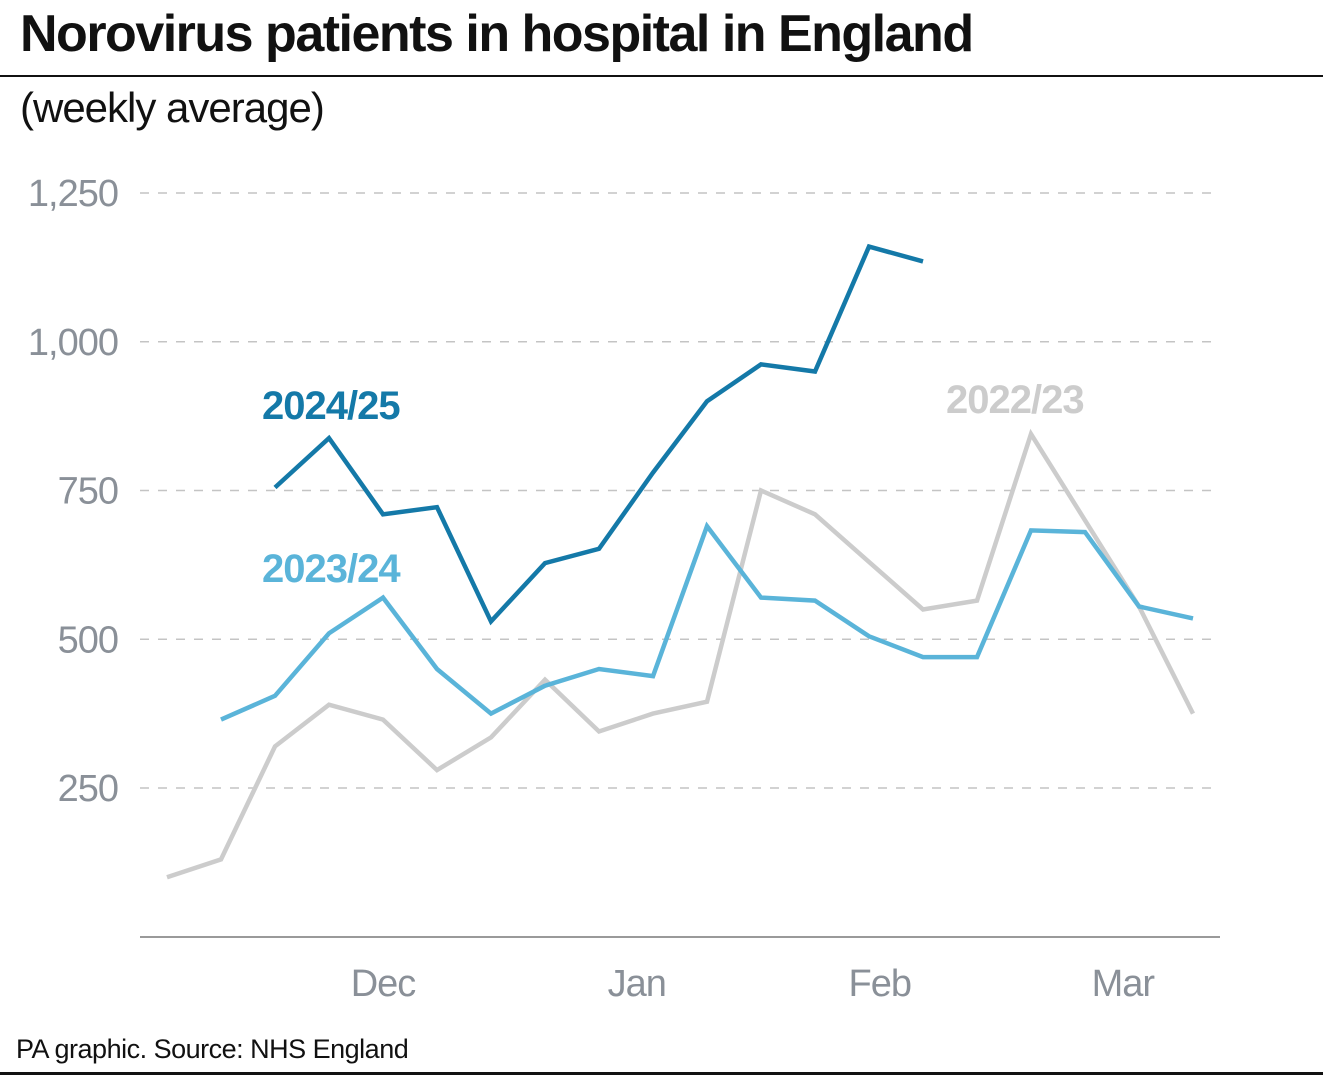 Image resolution: width=1323 pixels, height=1080 pixels. Describe the element at coordinates (73, 194) in the screenshot. I see `y-tick-label: 1,250` at that location.